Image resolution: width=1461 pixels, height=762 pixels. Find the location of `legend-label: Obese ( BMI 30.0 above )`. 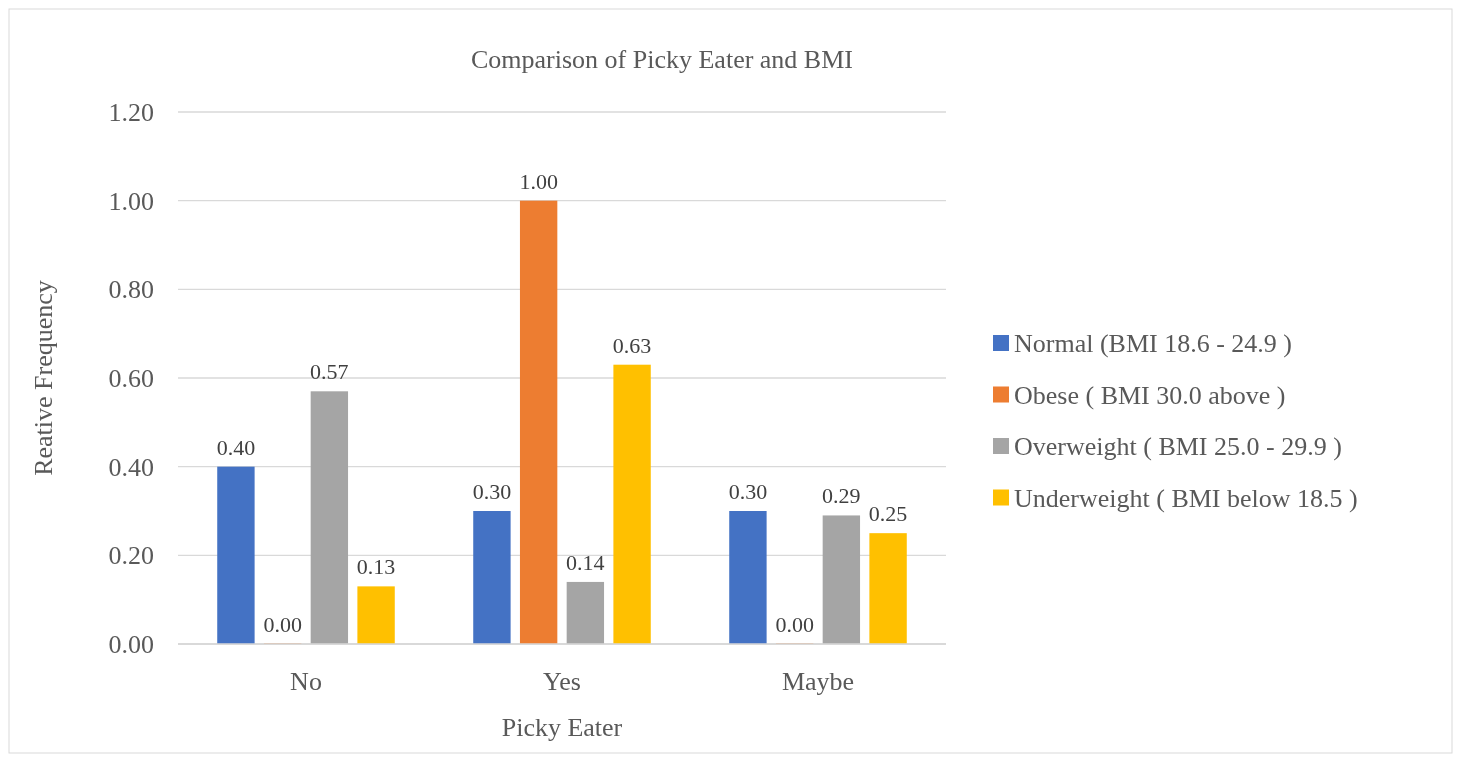

legend-label: Obese ( BMI 30.0 above ) is located at coordinates (1150, 395).